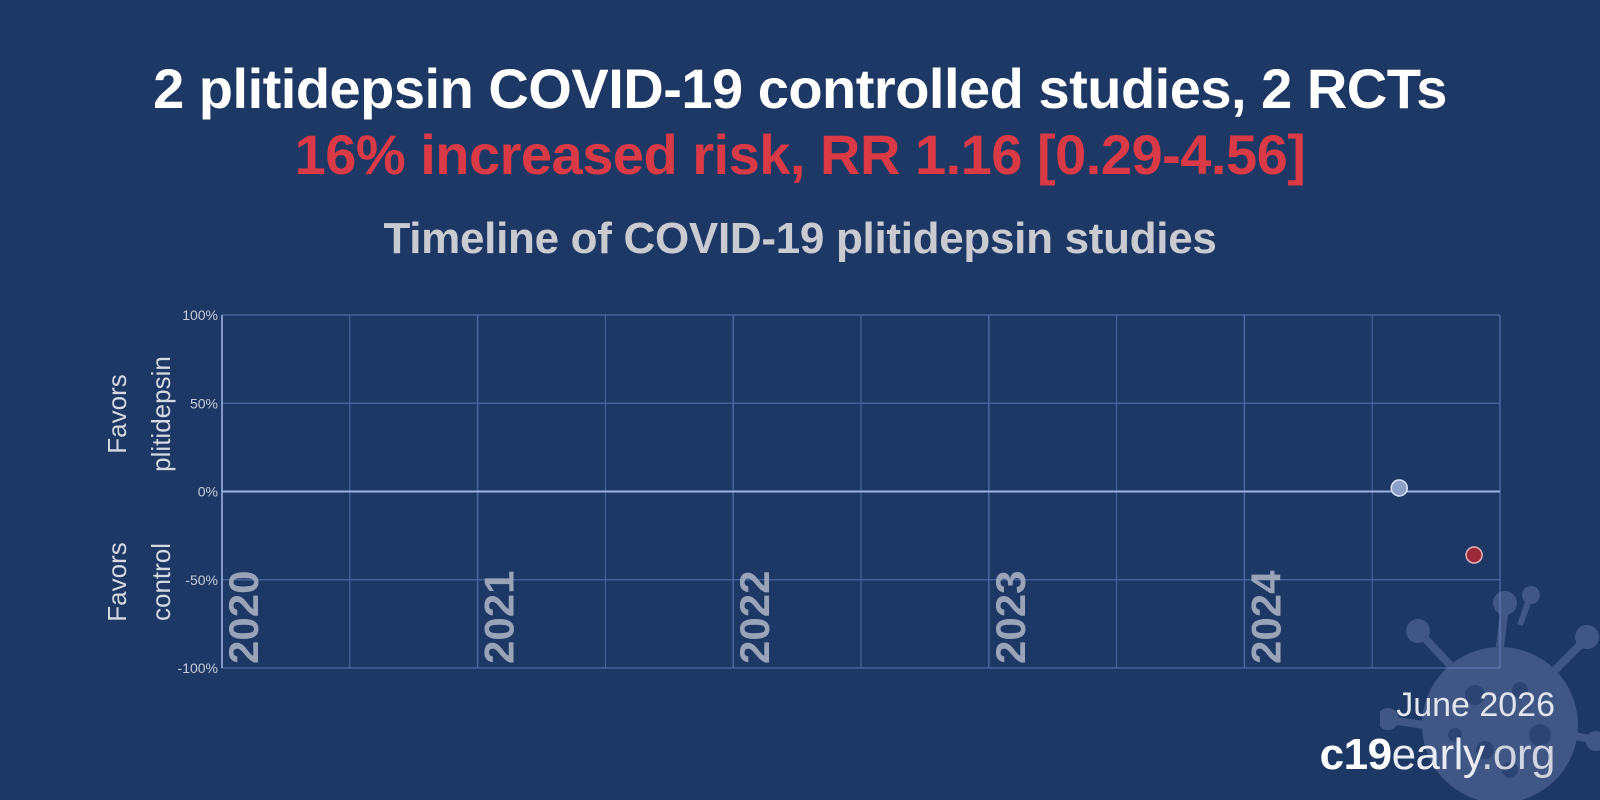 Image resolution: width=1600 pixels, height=800 pixels. What do you see at coordinates (200, 315) in the screenshot?
I see `y-tick-label: 100%` at bounding box center [200, 315].